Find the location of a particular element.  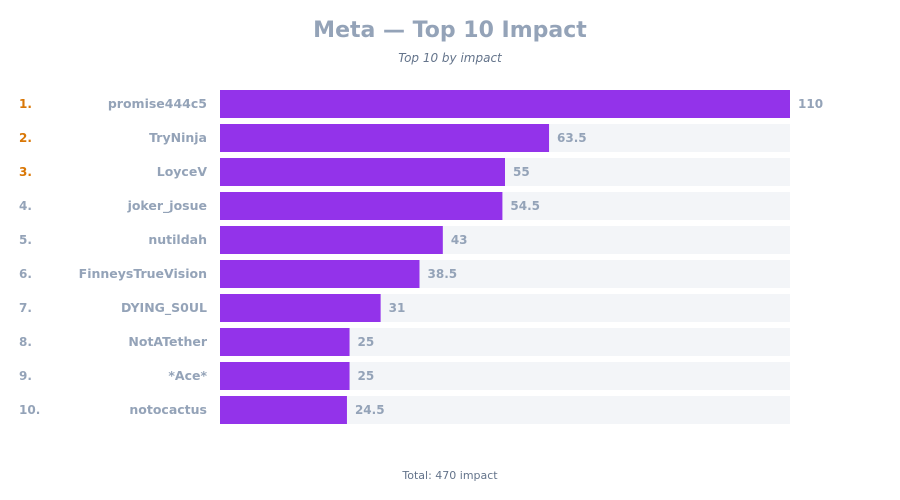

total-footer: Total: 470 impact is located at coordinates (450, 475).